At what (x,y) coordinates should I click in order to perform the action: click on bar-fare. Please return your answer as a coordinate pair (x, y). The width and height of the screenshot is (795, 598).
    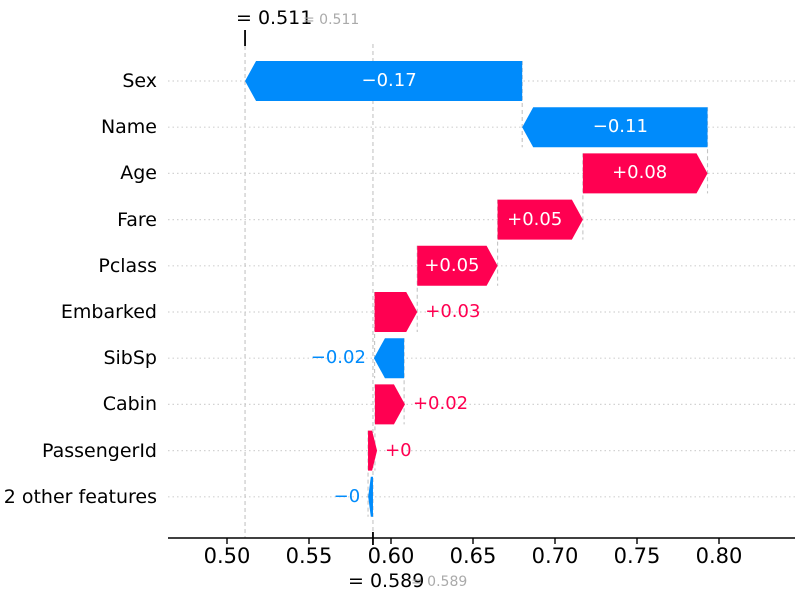
    Looking at the image, I should click on (540, 219).